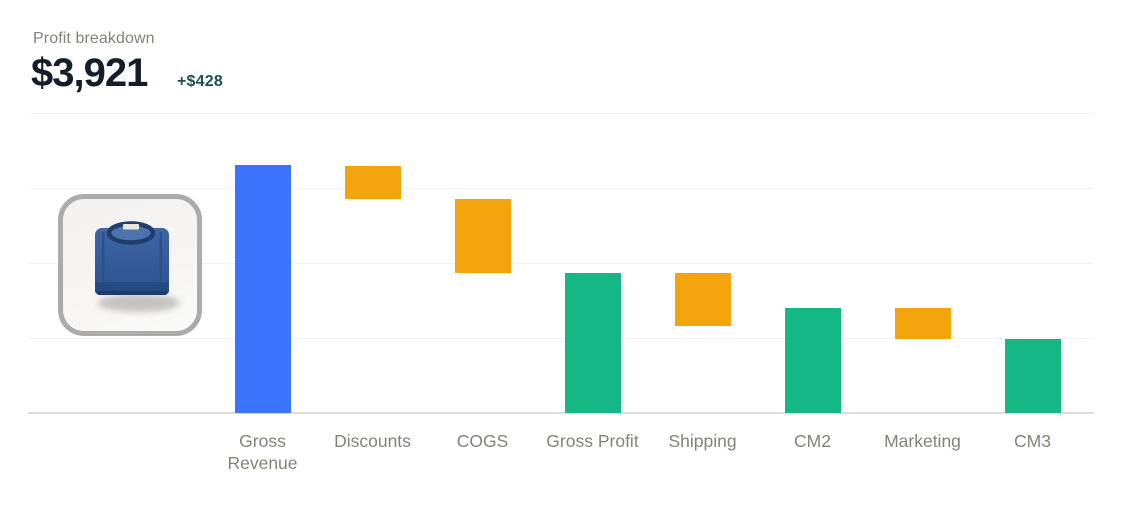 This screenshot has height=507, width=1143. Describe the element at coordinates (702, 299) in the screenshot. I see `bar-shipping` at that location.